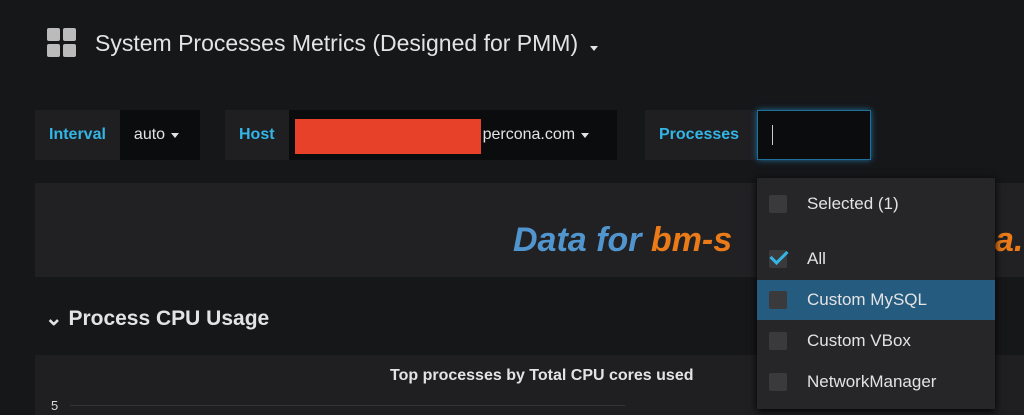  I want to click on search-input, so click(814, 135).